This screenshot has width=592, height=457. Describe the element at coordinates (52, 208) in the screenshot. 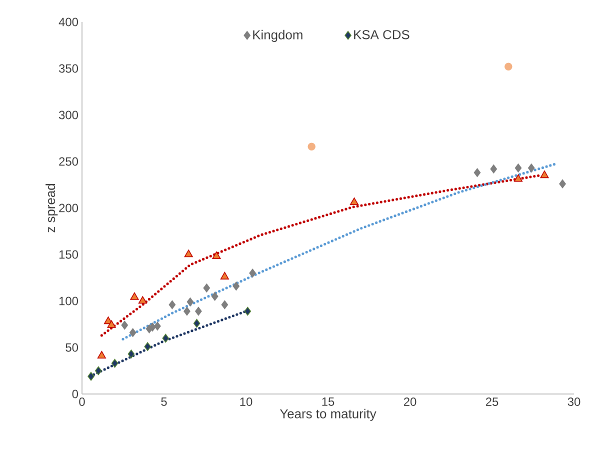

I see `y-axis-title: z spread` at that location.